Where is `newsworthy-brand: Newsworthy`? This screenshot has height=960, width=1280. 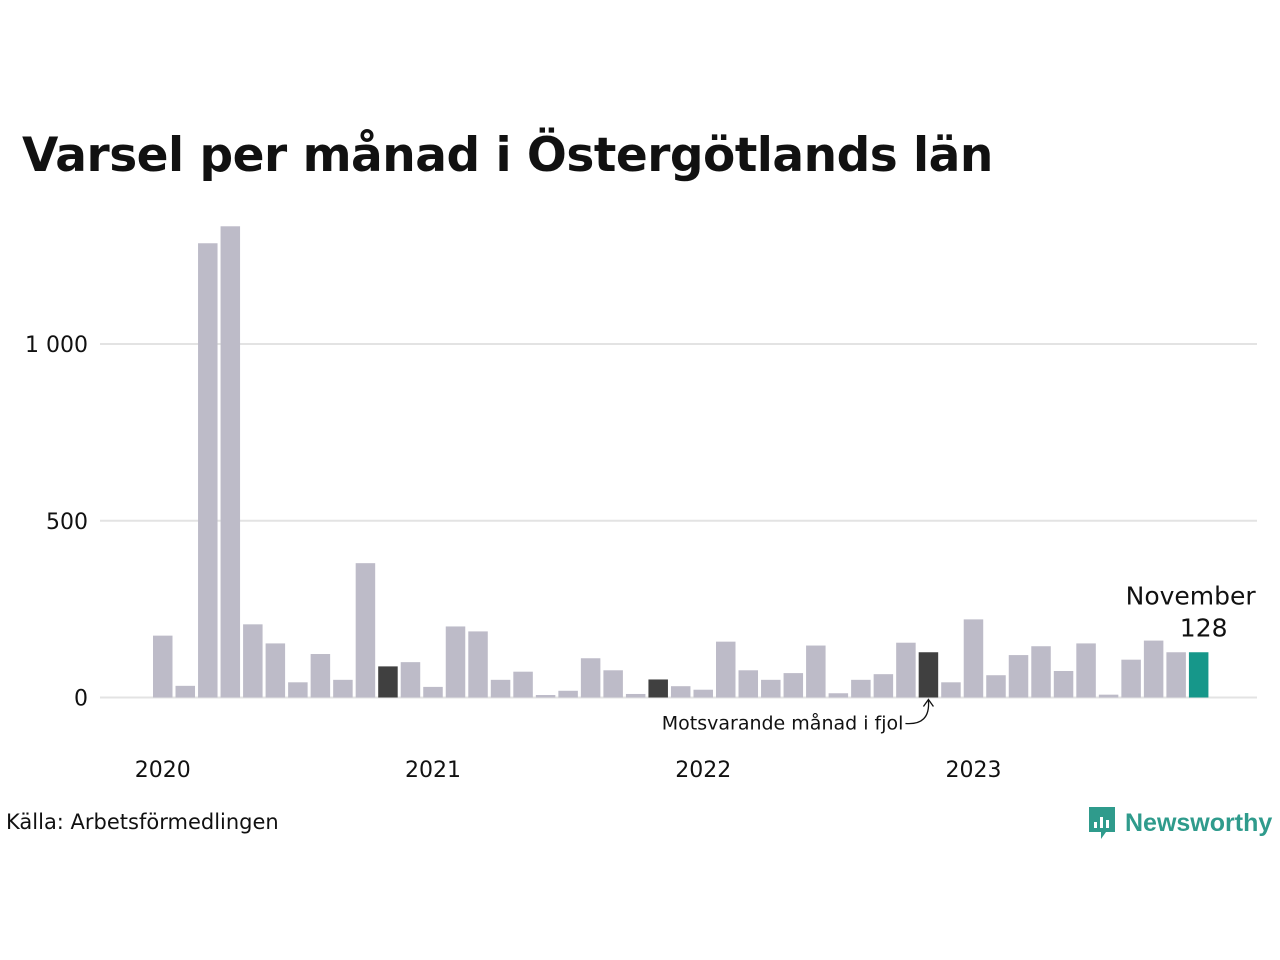
newsworthy-brand: Newsworthy is located at coordinates (1179, 823).